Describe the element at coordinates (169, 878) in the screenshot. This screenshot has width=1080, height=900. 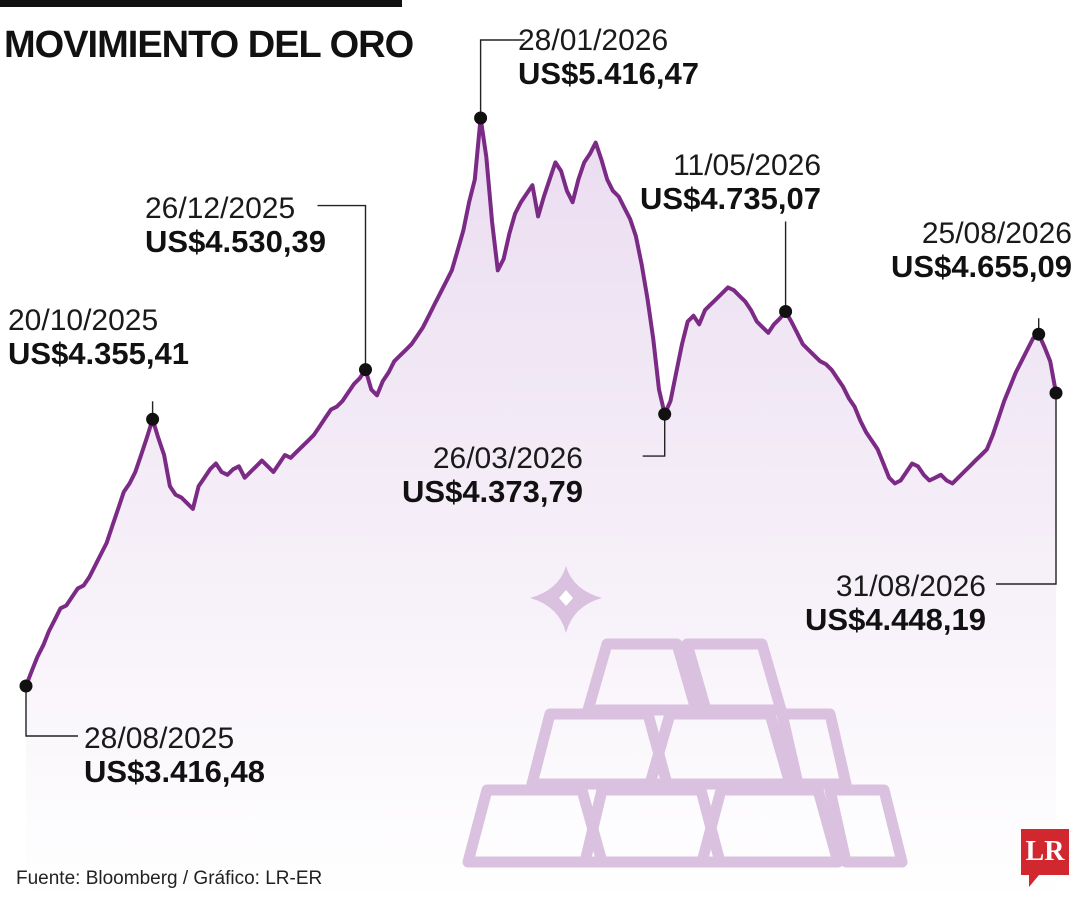
I see `source-note: Fuente: Bloomberg / Gráfico: LR-ER` at that location.